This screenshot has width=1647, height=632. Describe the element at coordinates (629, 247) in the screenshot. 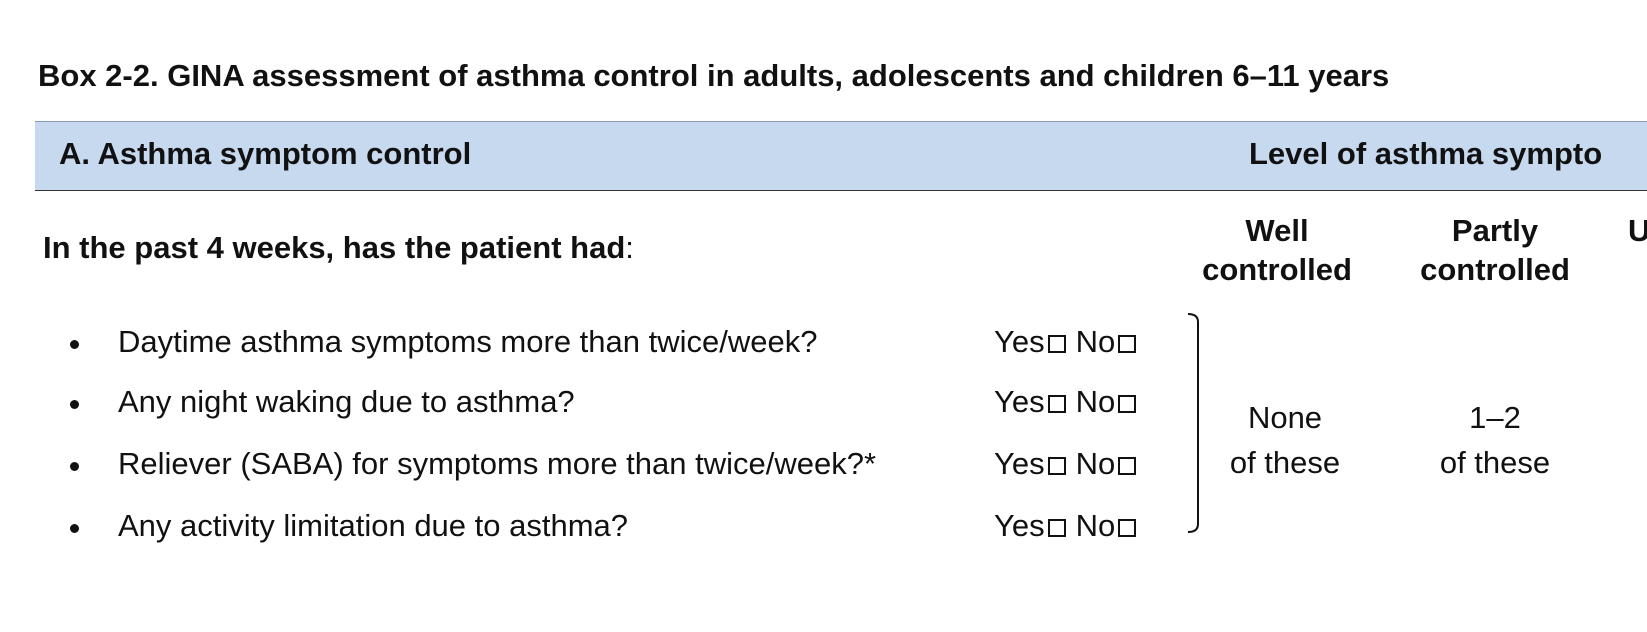

I see `question-prompt-suffix: :` at that location.